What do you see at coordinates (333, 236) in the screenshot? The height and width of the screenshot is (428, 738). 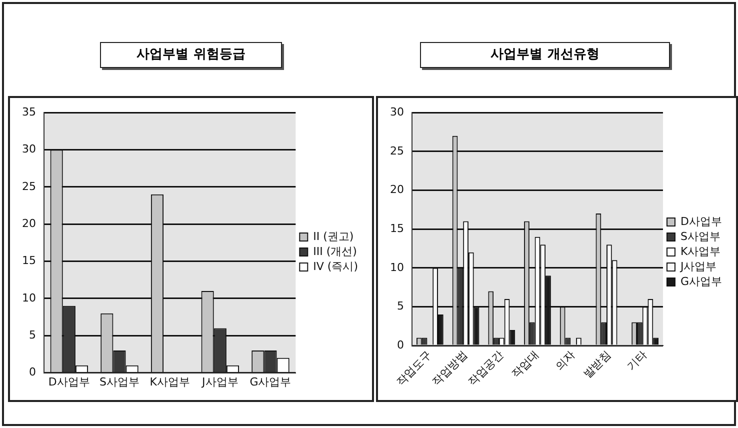 I see `legend-label: II (권고)` at bounding box center [333, 236].